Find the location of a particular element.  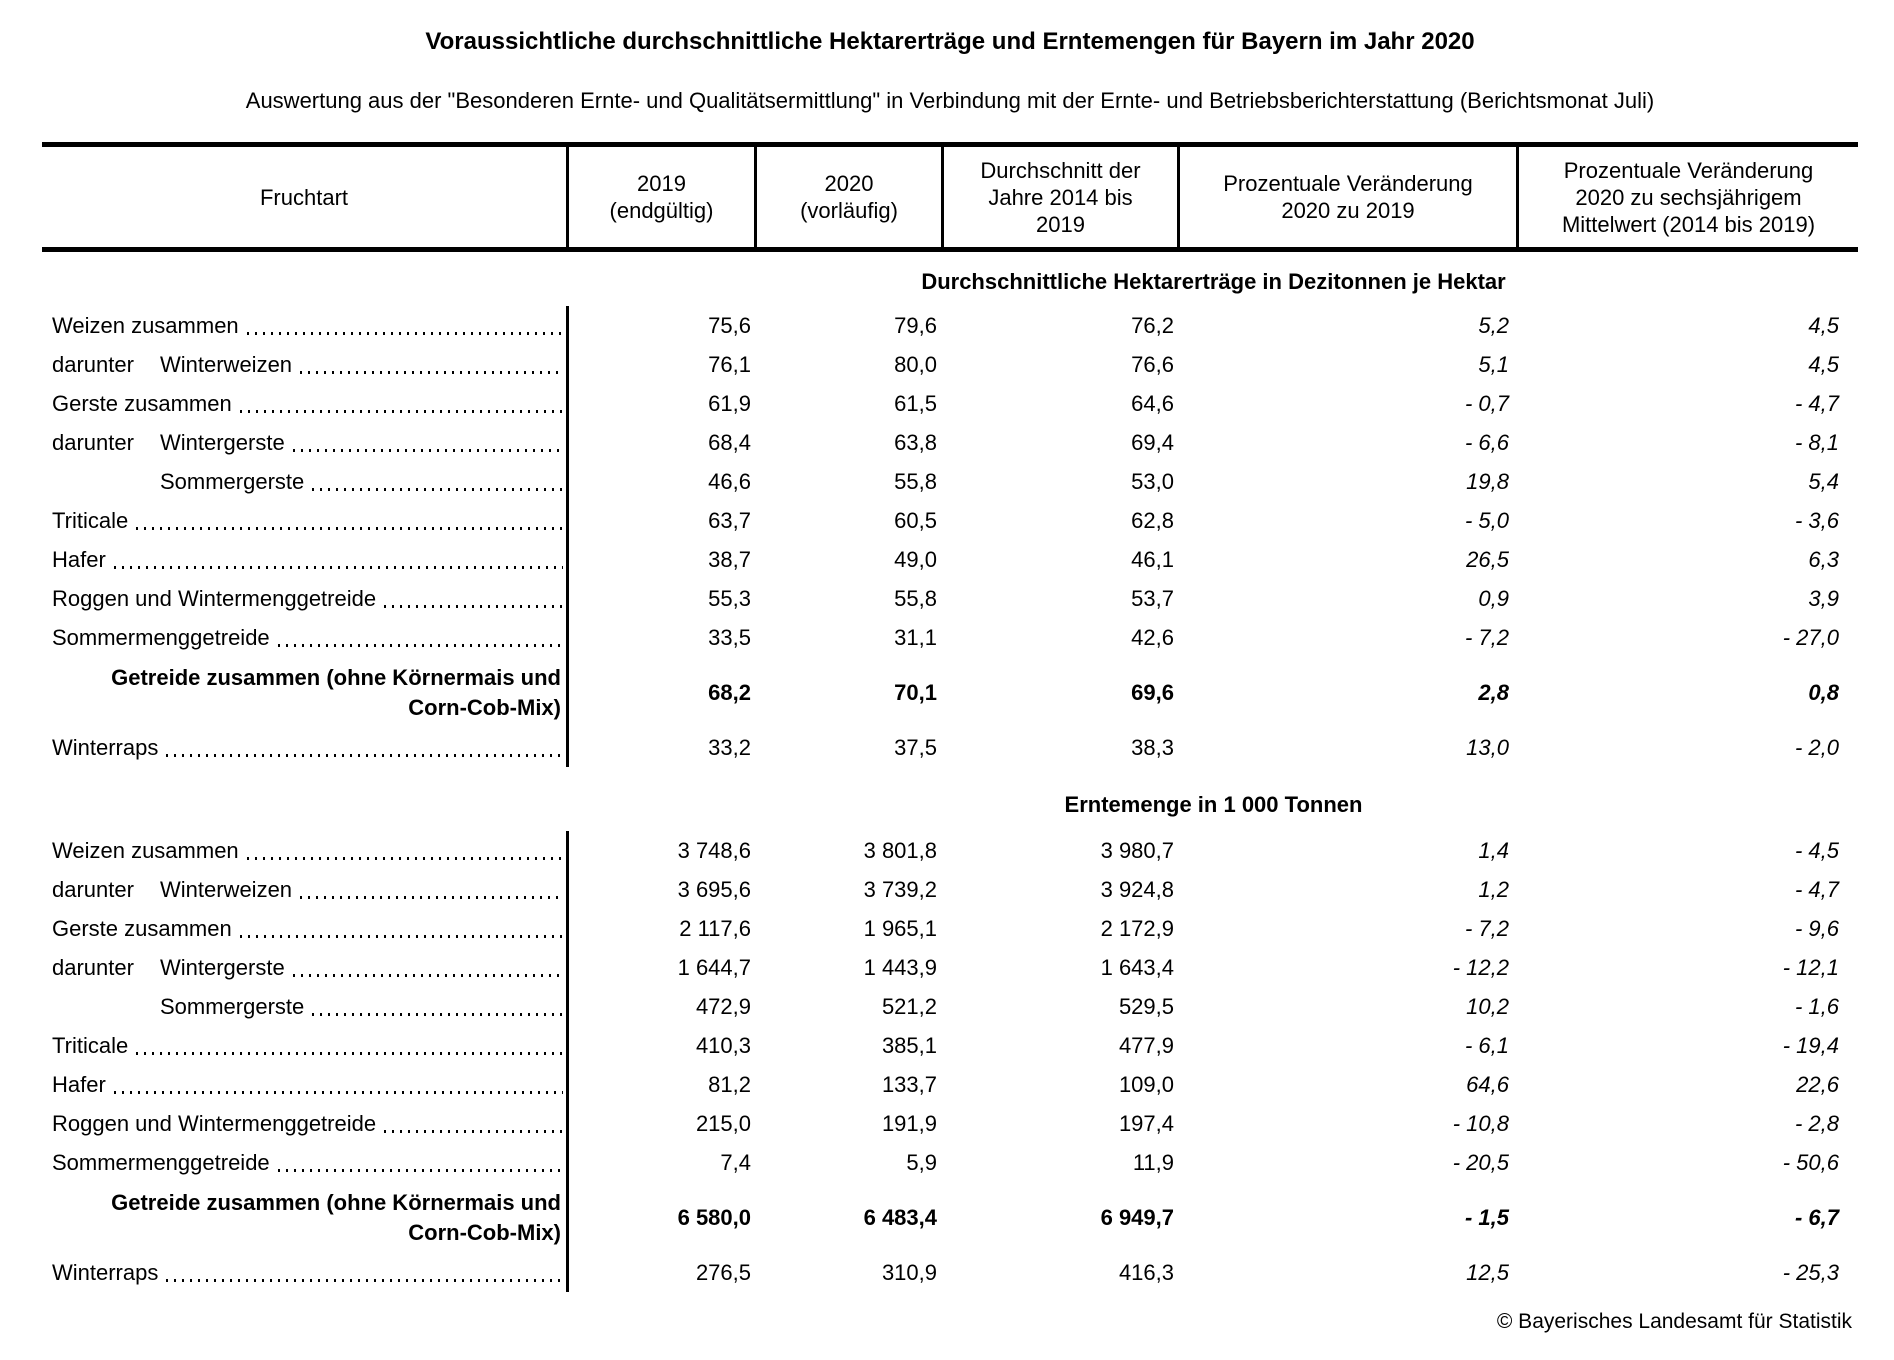

value-cell: 61,9 is located at coordinates (729, 403).